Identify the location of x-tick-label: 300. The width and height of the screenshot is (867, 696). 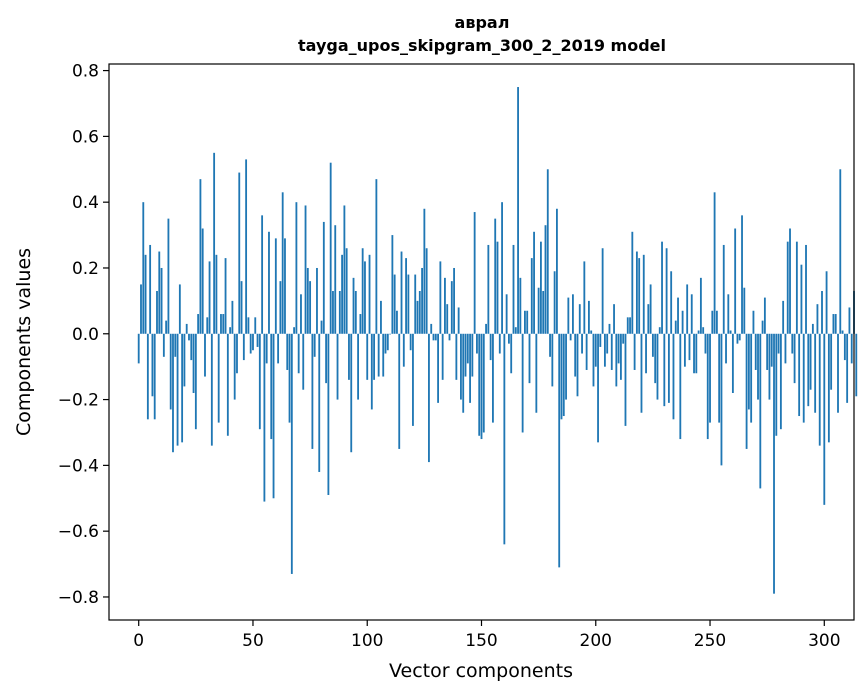
(824, 641).